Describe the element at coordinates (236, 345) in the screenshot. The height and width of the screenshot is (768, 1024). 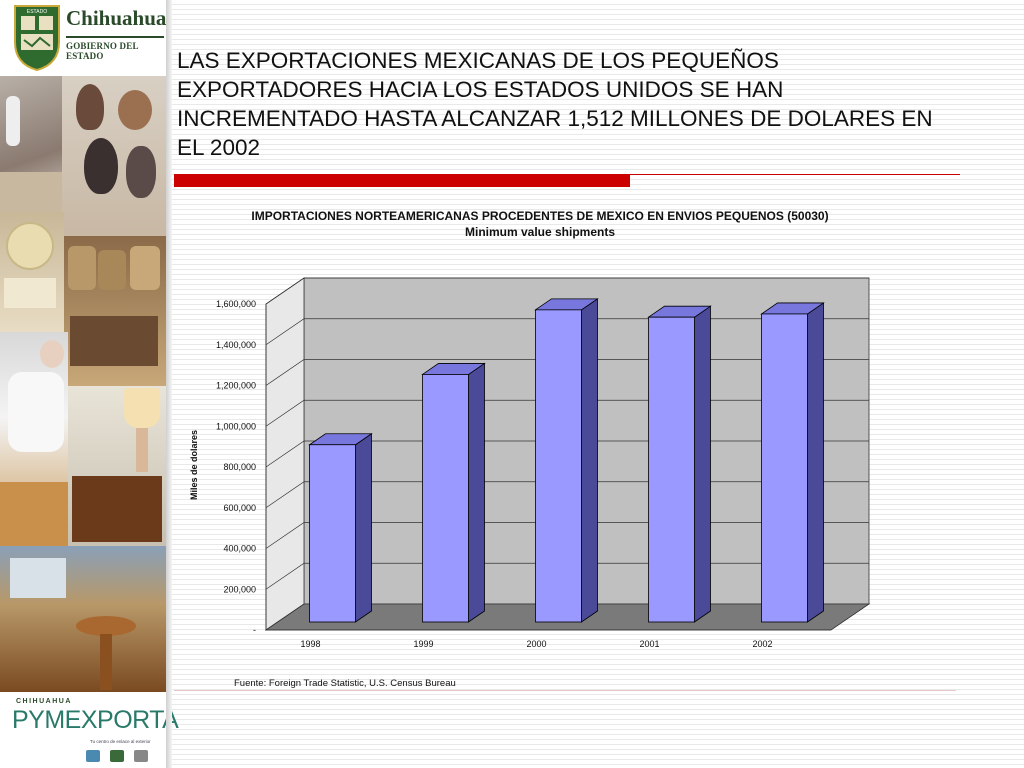
I see `y-tick-label: 1,400,000` at that location.